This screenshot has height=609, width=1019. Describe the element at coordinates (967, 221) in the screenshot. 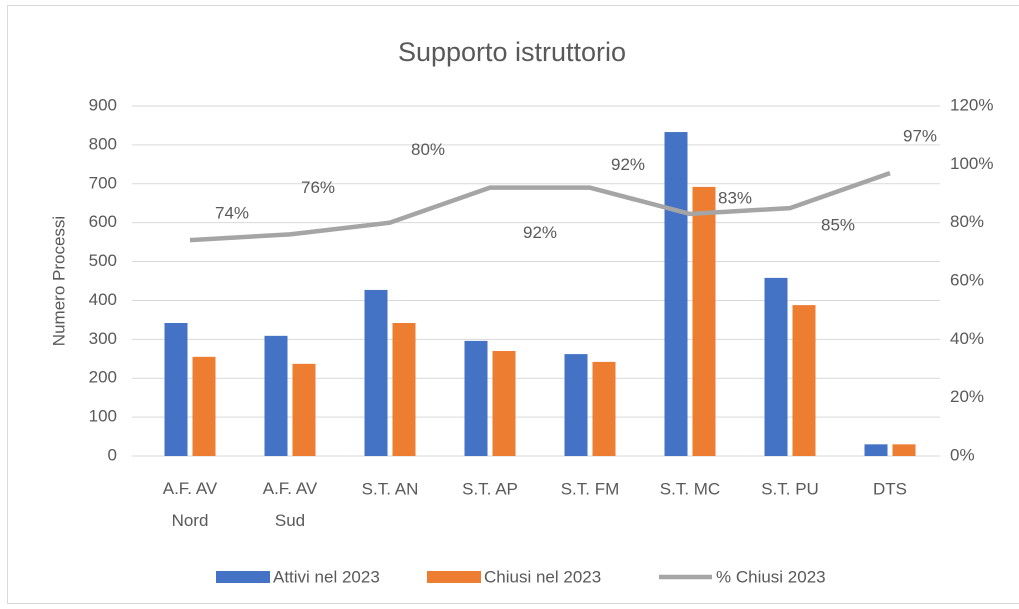

I see `y2-tick-label: 80%` at that location.